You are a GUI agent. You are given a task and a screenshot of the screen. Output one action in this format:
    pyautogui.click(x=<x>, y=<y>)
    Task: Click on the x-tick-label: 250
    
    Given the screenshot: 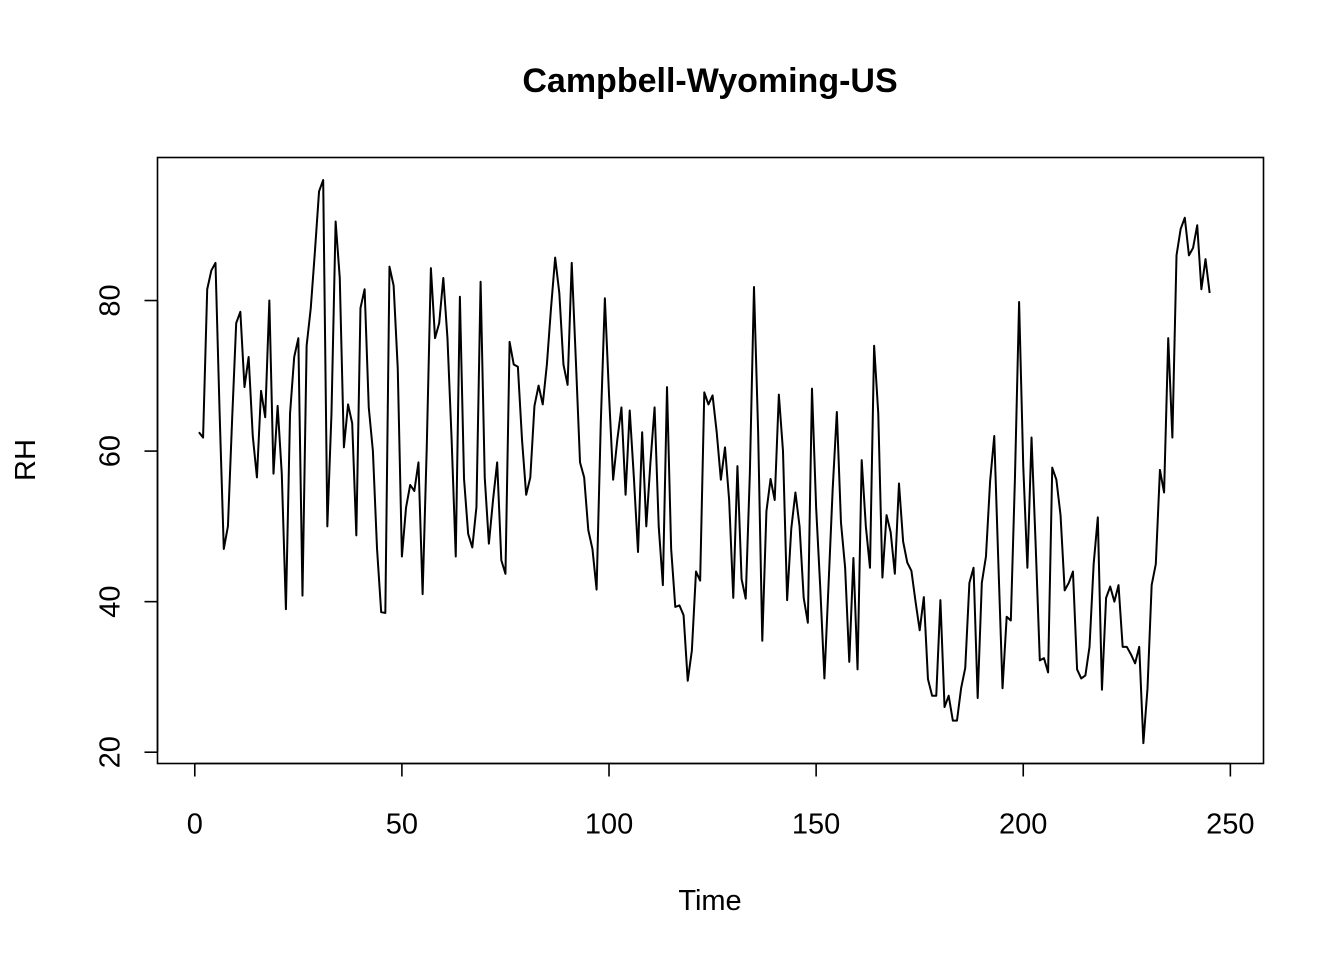 What is the action you would take?
    pyautogui.click(x=1230, y=825)
    